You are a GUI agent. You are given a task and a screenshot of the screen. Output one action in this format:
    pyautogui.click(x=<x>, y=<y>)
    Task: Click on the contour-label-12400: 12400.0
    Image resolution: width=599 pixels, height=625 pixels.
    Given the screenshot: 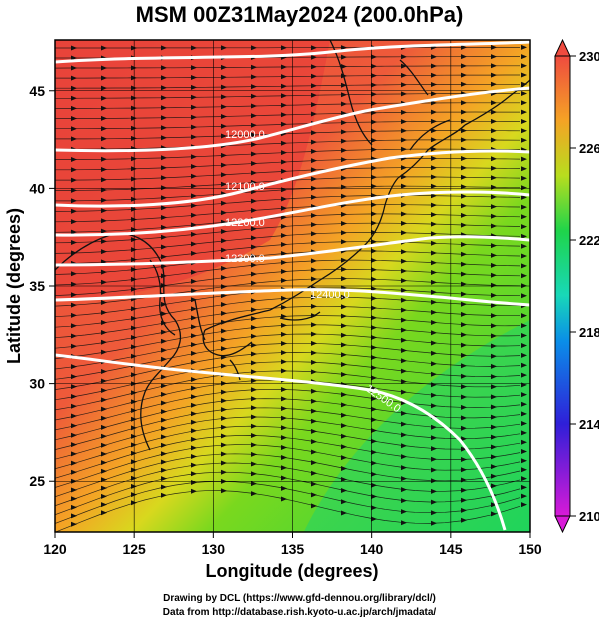 What is the action you would take?
    pyautogui.click(x=330, y=295)
    